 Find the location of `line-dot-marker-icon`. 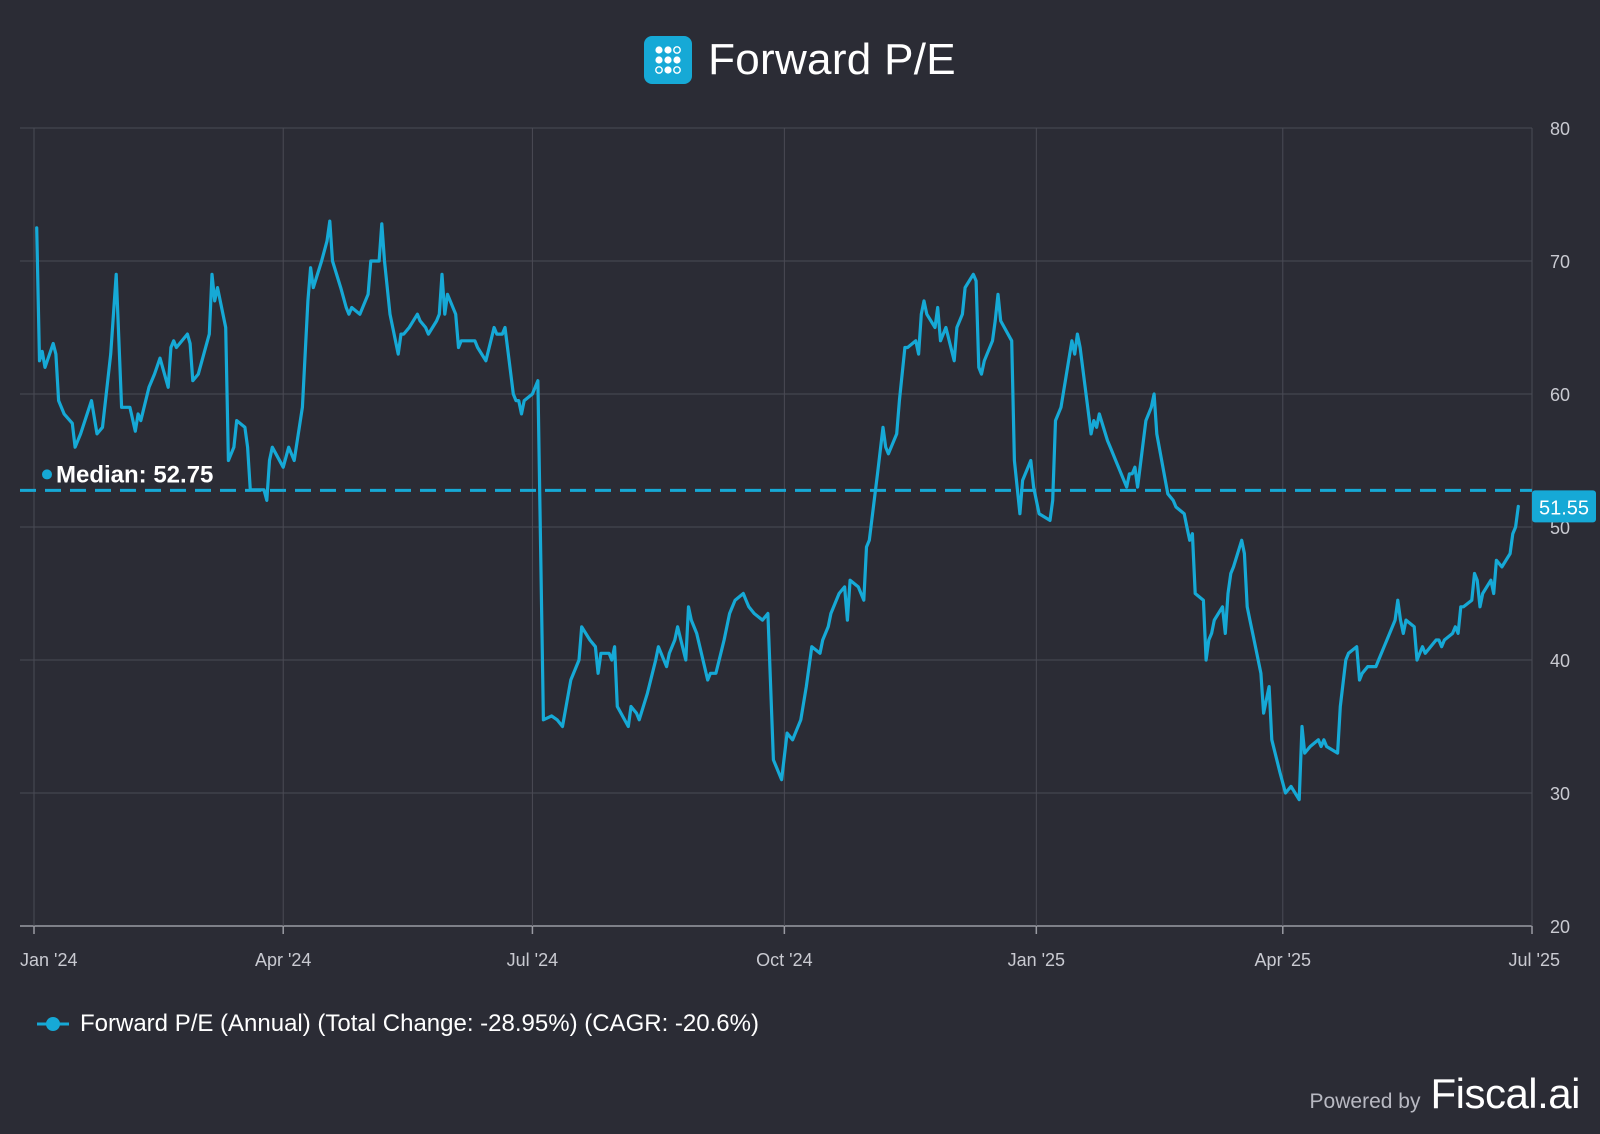

line-dot-marker-icon is located at coordinates (53, 1024).